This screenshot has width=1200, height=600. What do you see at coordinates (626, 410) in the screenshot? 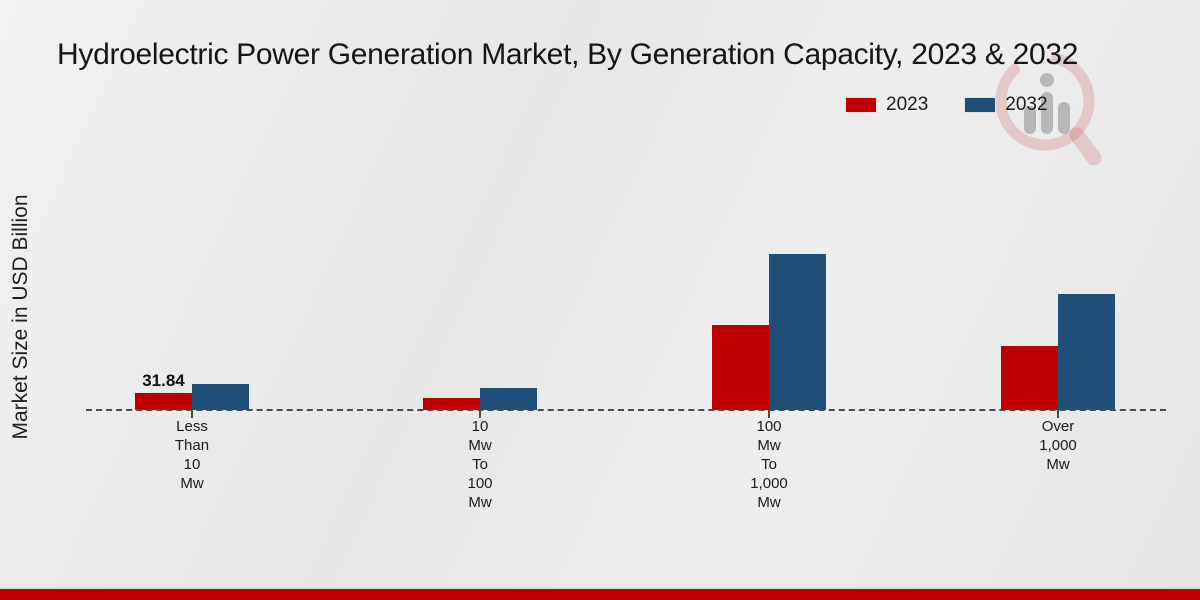
I see `x-axis-baseline` at bounding box center [626, 410].